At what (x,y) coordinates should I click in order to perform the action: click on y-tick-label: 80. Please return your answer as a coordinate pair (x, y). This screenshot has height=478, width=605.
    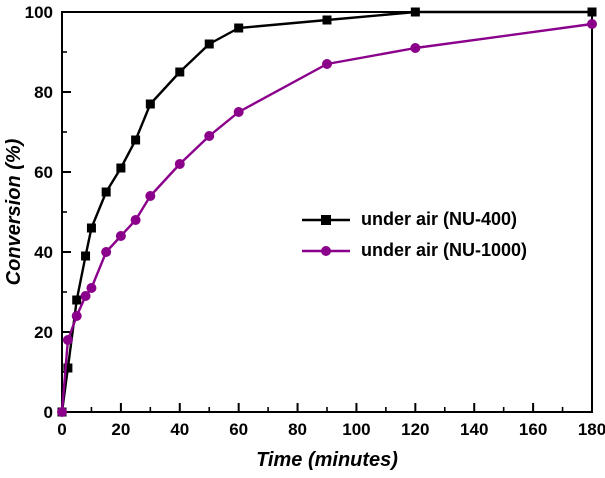
    Looking at the image, I should click on (43, 92).